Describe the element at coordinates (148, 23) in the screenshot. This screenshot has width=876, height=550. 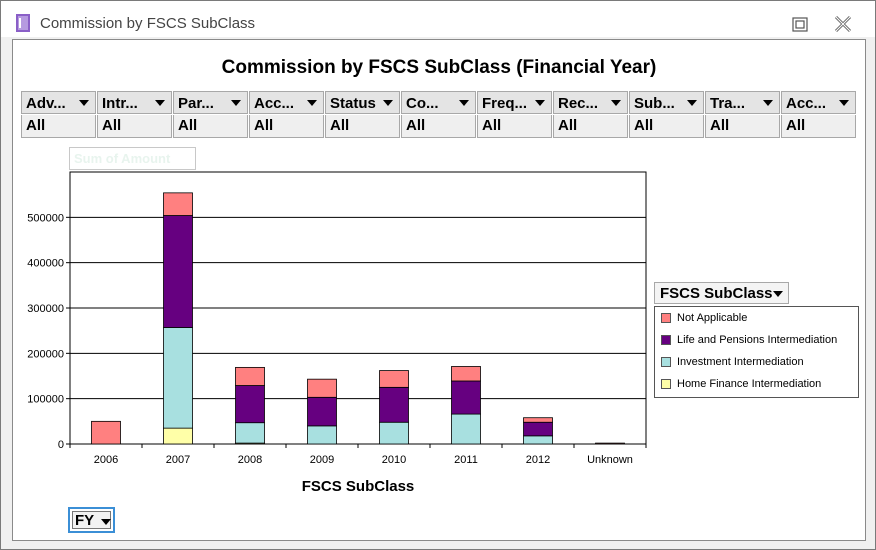
I see `window-title: Commission by FSCS SubClass` at that location.